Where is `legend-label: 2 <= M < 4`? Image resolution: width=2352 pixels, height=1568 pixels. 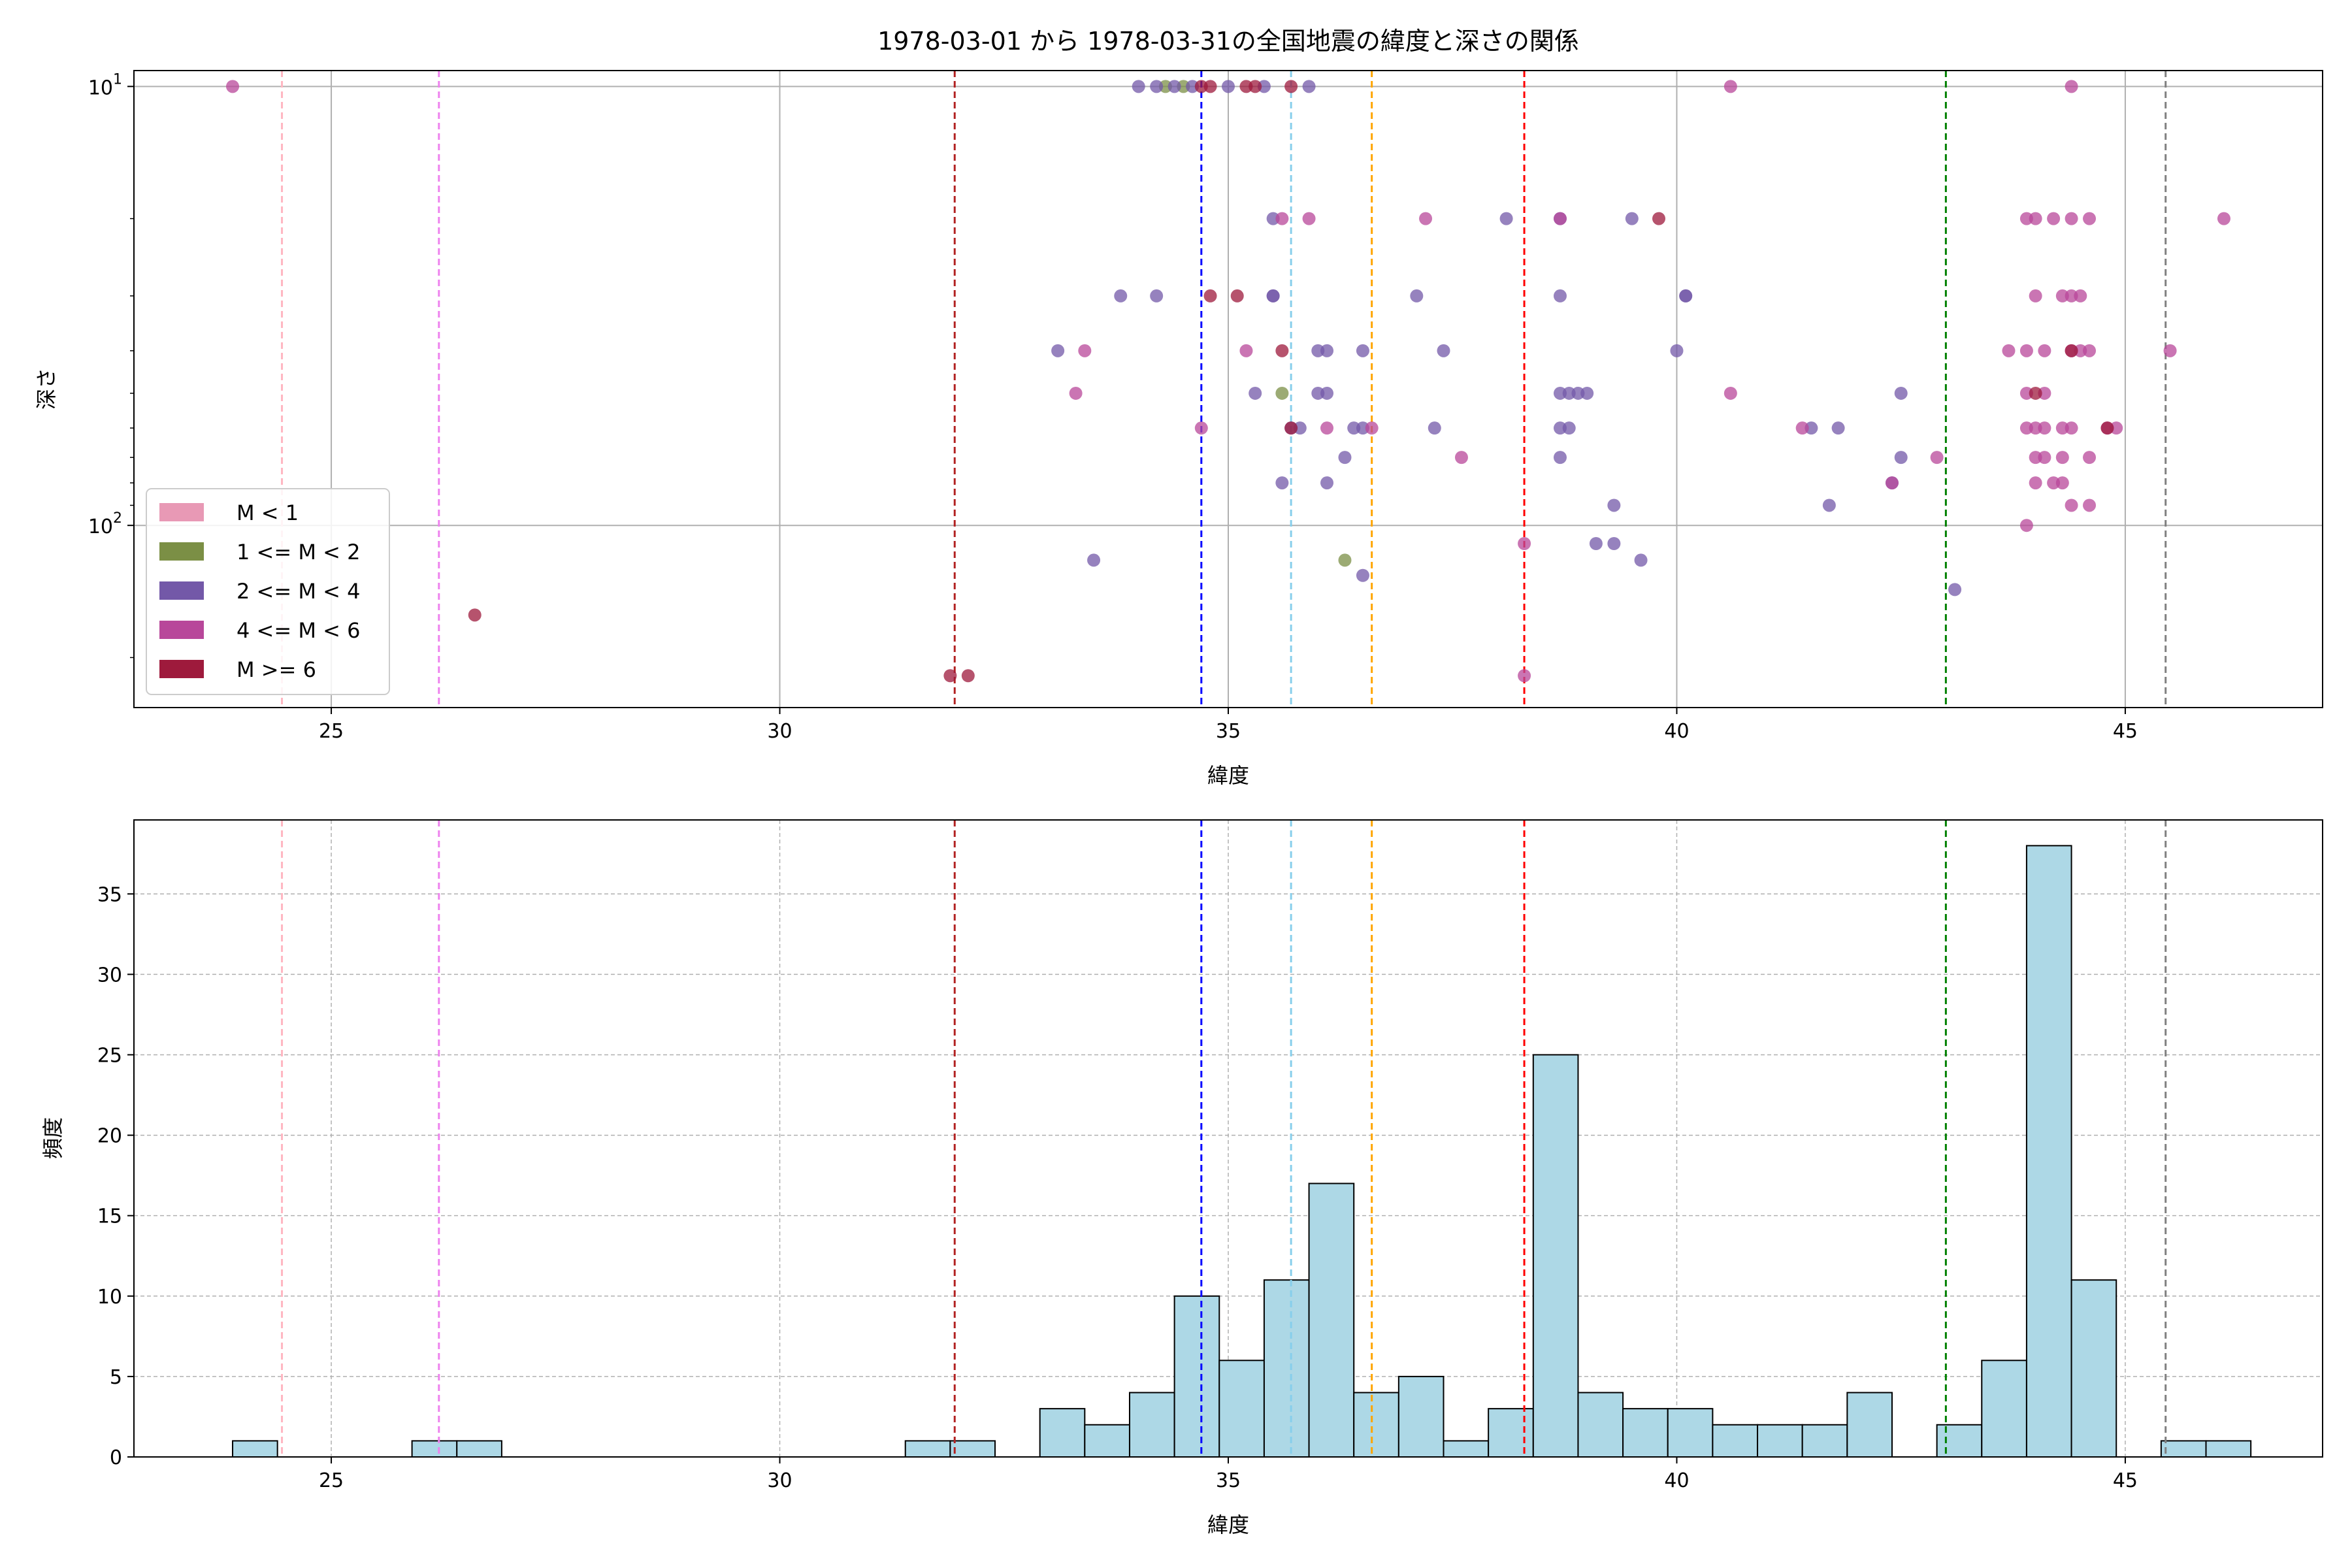 legend-label: 2 <= M < 4 is located at coordinates (298, 591).